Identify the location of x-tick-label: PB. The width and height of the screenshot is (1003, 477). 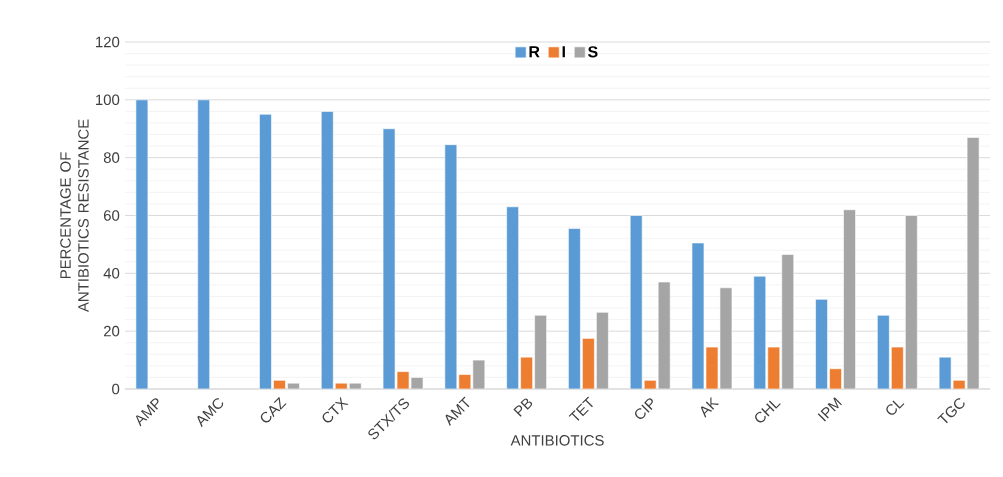
(523, 407).